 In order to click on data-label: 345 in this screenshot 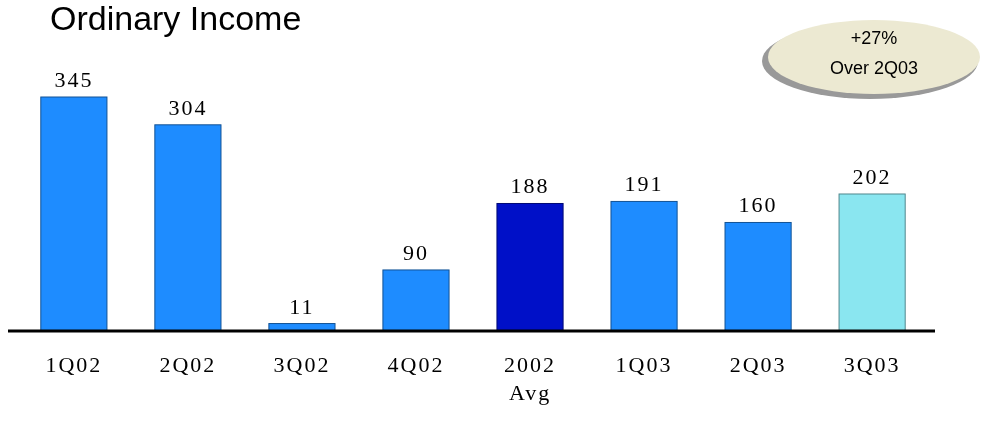, I will do `click(74, 79)`.